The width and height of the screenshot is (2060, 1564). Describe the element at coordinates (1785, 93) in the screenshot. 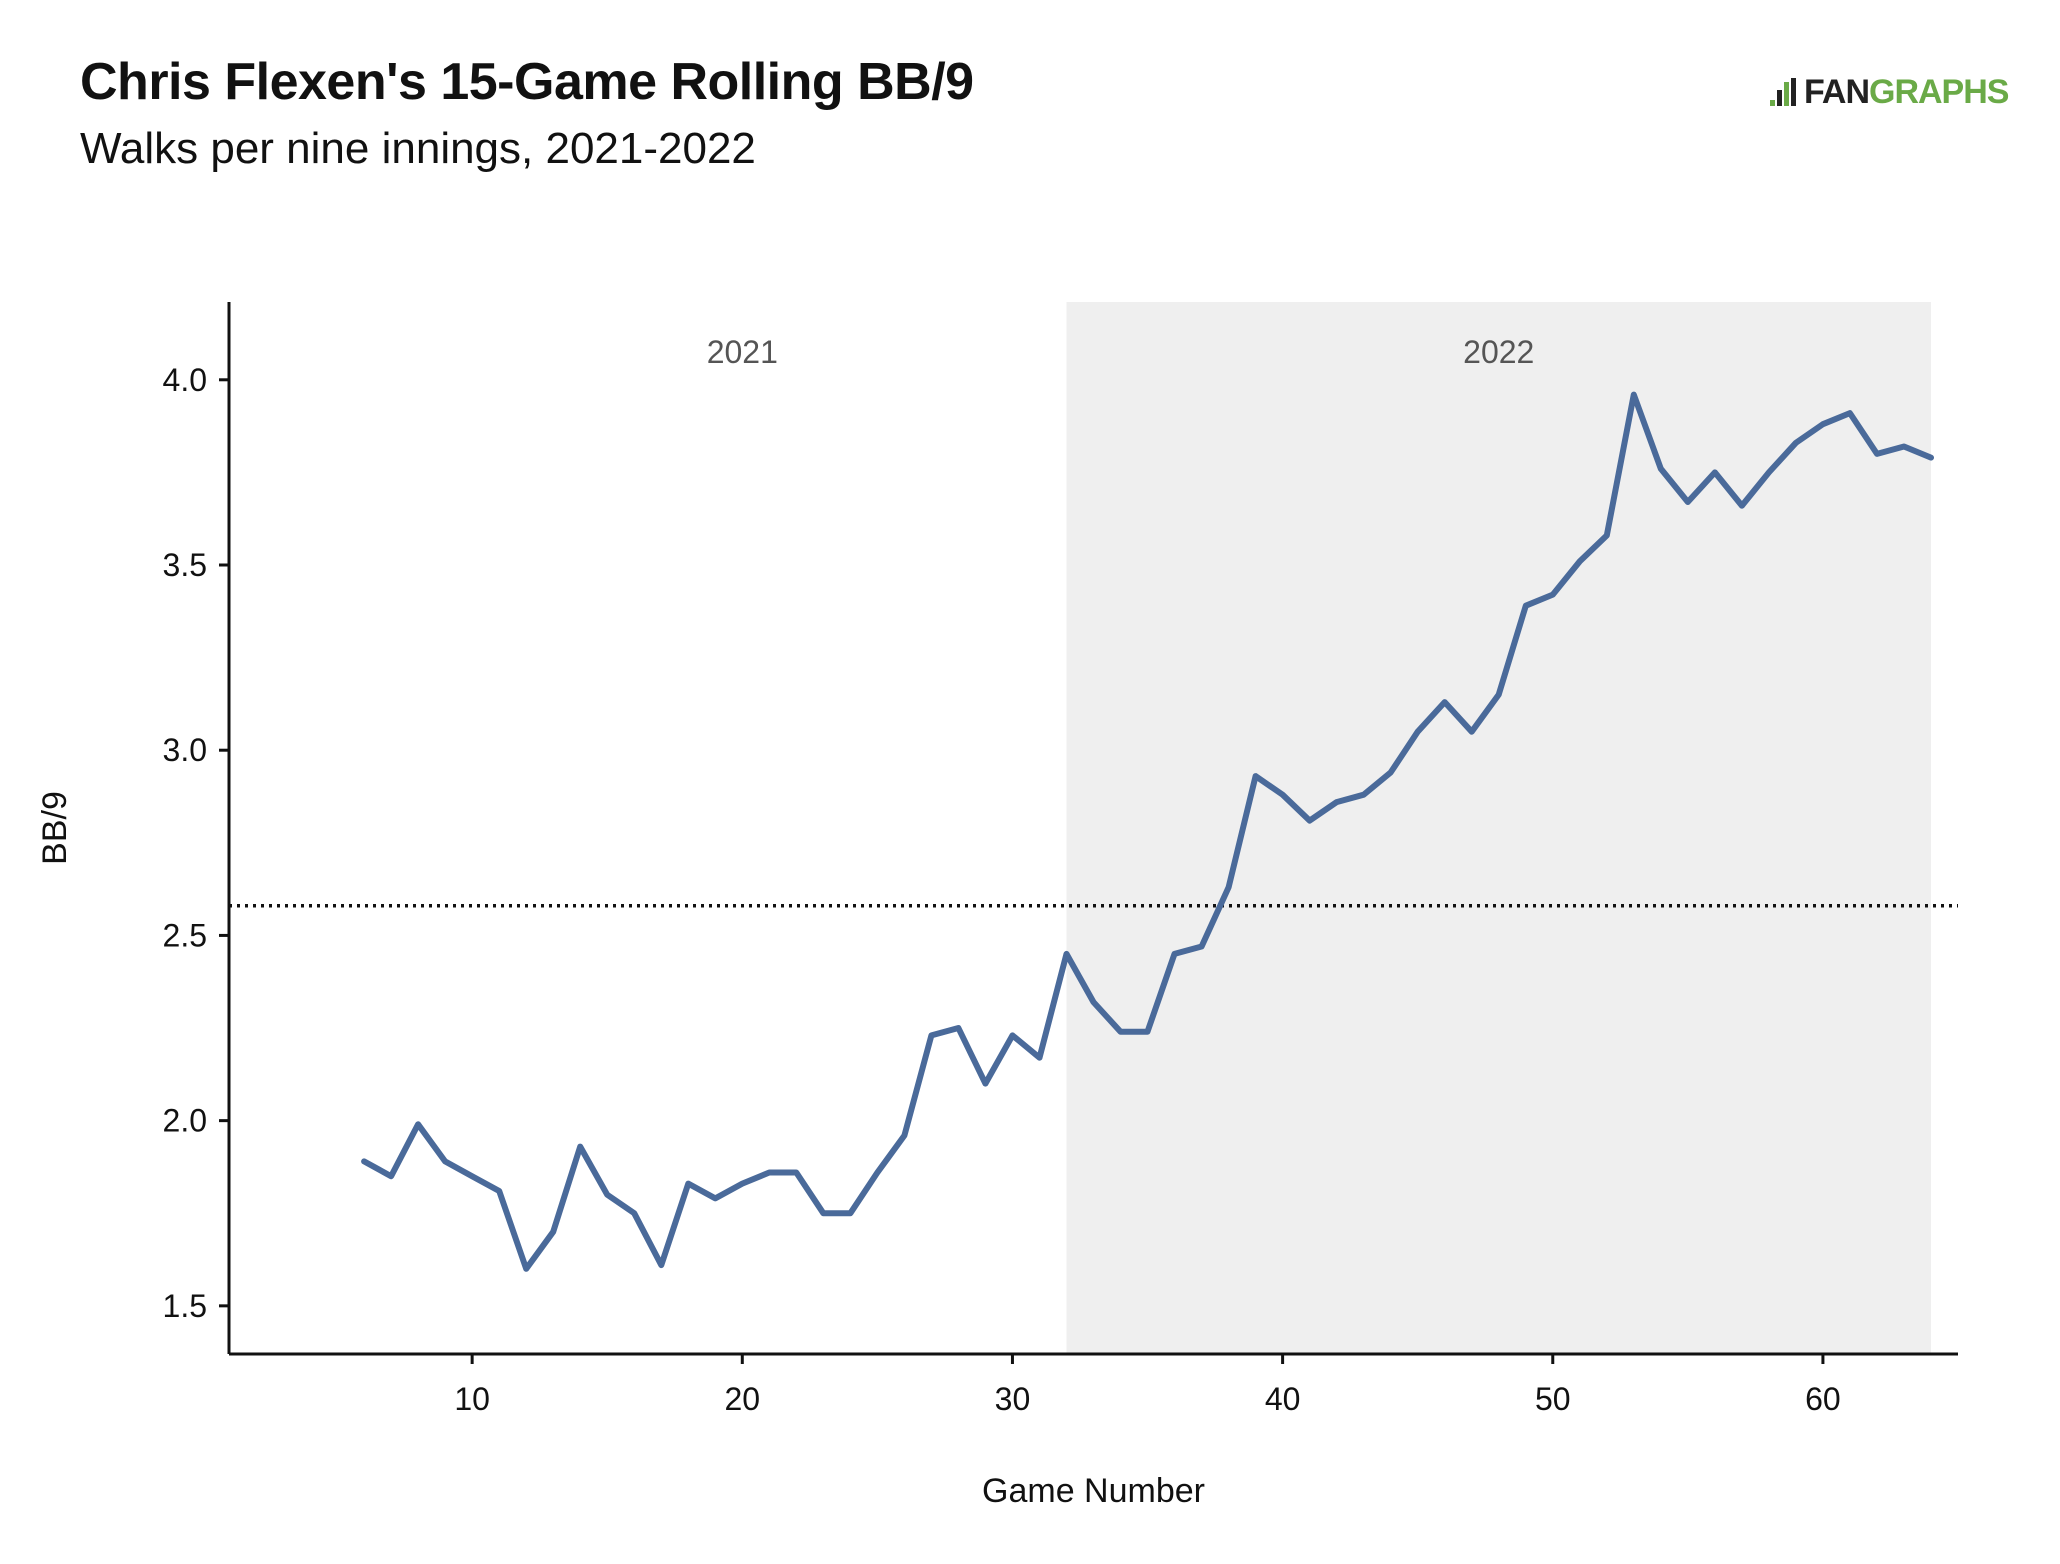

I see `fangraphs-logo-icon` at that location.